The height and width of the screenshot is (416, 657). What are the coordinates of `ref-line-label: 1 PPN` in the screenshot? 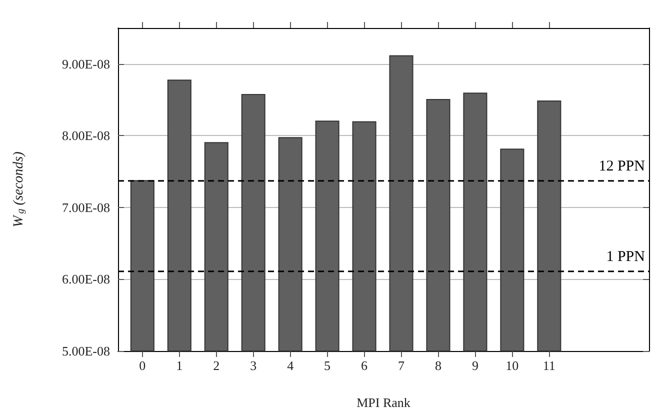 It's located at (626, 256).